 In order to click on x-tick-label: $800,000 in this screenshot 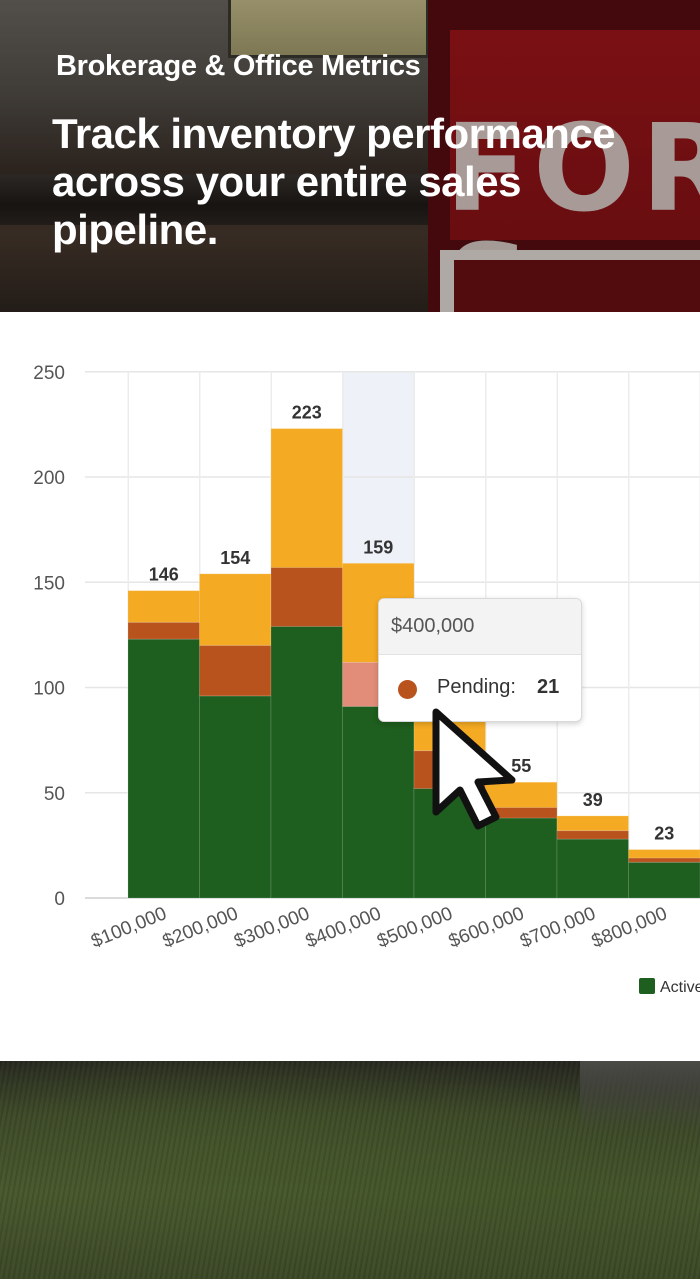, I will do `click(629, 927)`.